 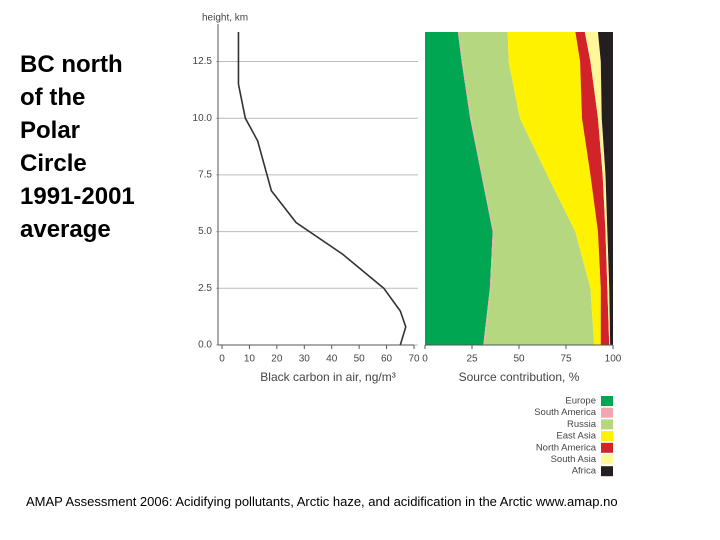 I want to click on x-tick-label: 60, so click(x=387, y=359).